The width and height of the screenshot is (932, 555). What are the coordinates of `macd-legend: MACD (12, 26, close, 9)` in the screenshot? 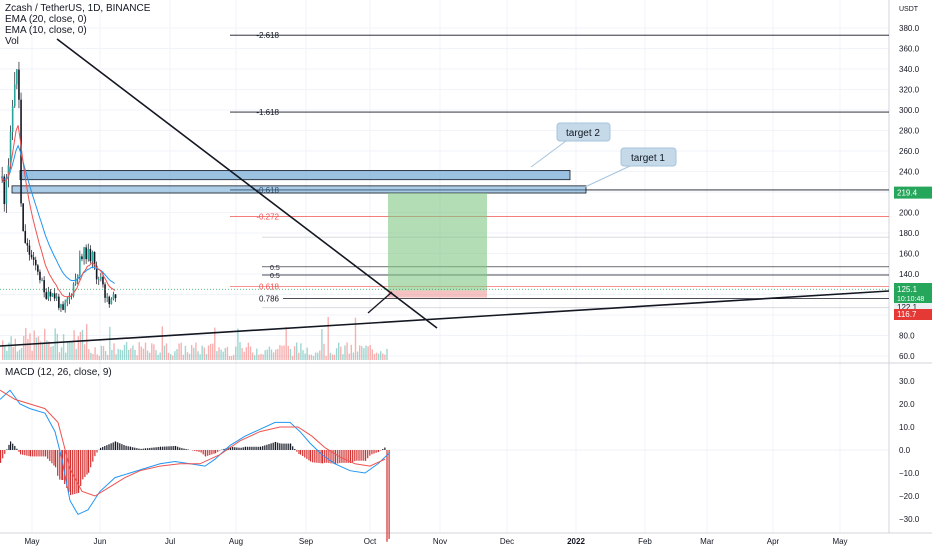 It's located at (58, 372).